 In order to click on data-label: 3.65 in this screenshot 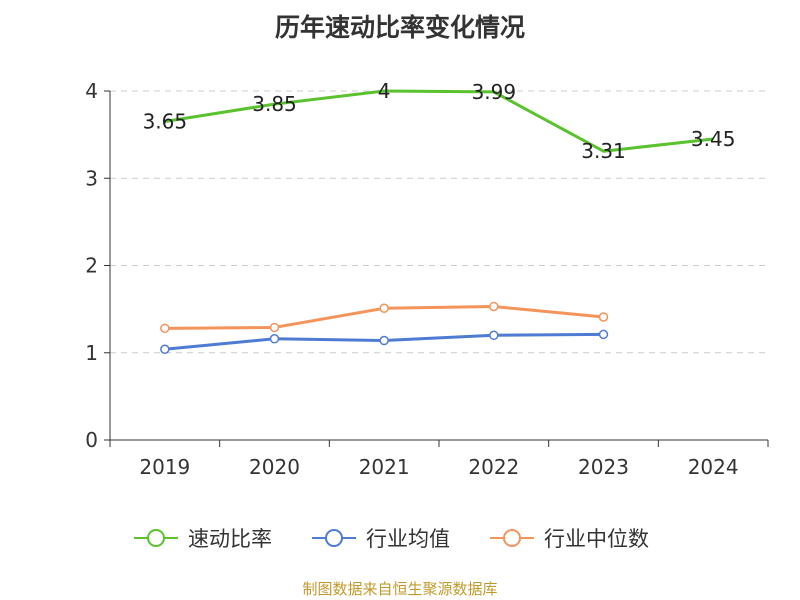, I will do `click(165, 122)`.